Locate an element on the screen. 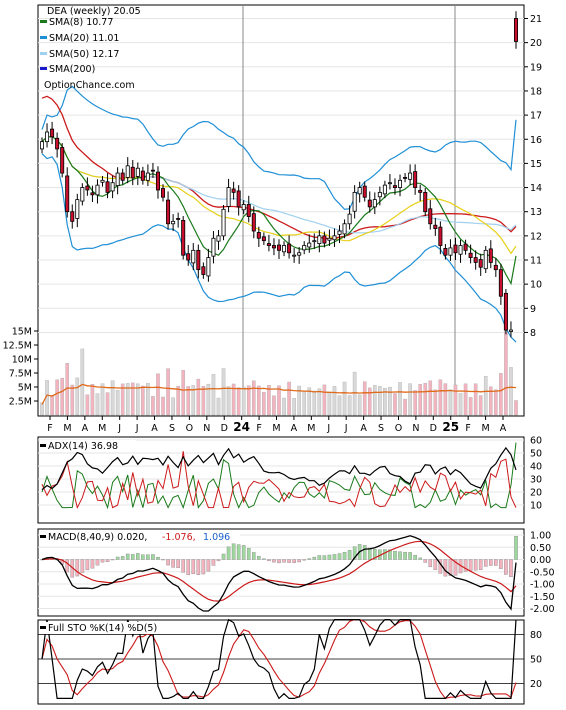 This screenshot has width=566, height=710. sto-k-line is located at coordinates (279, 659).